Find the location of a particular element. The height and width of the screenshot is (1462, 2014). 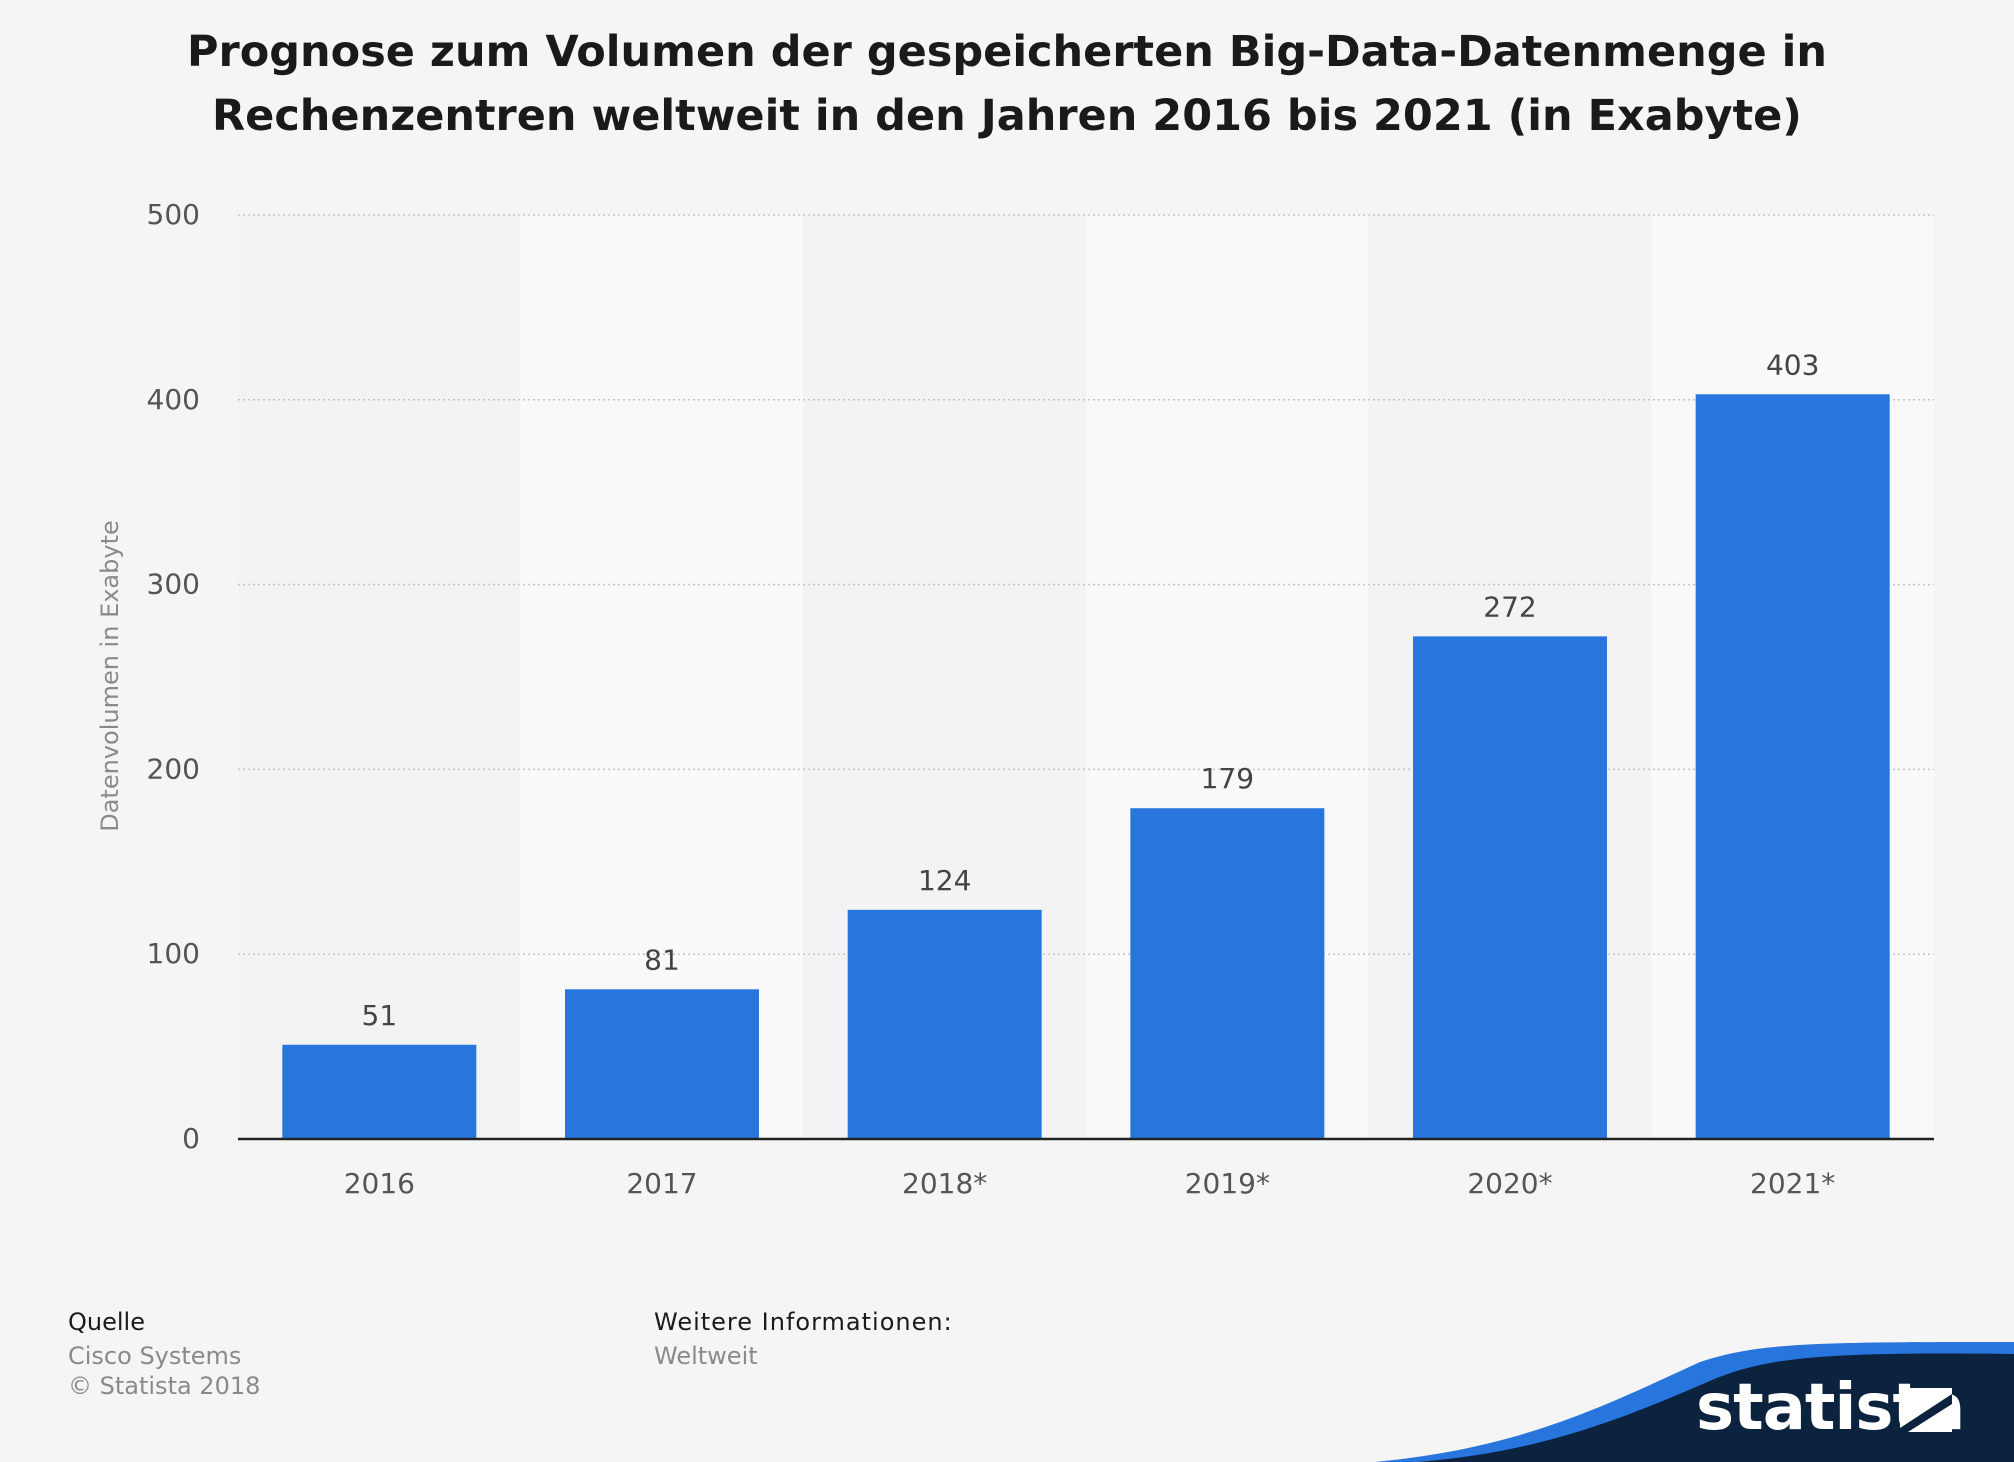

y-axis-label: Datenvolumen in Exabyte is located at coordinates (110, 676).